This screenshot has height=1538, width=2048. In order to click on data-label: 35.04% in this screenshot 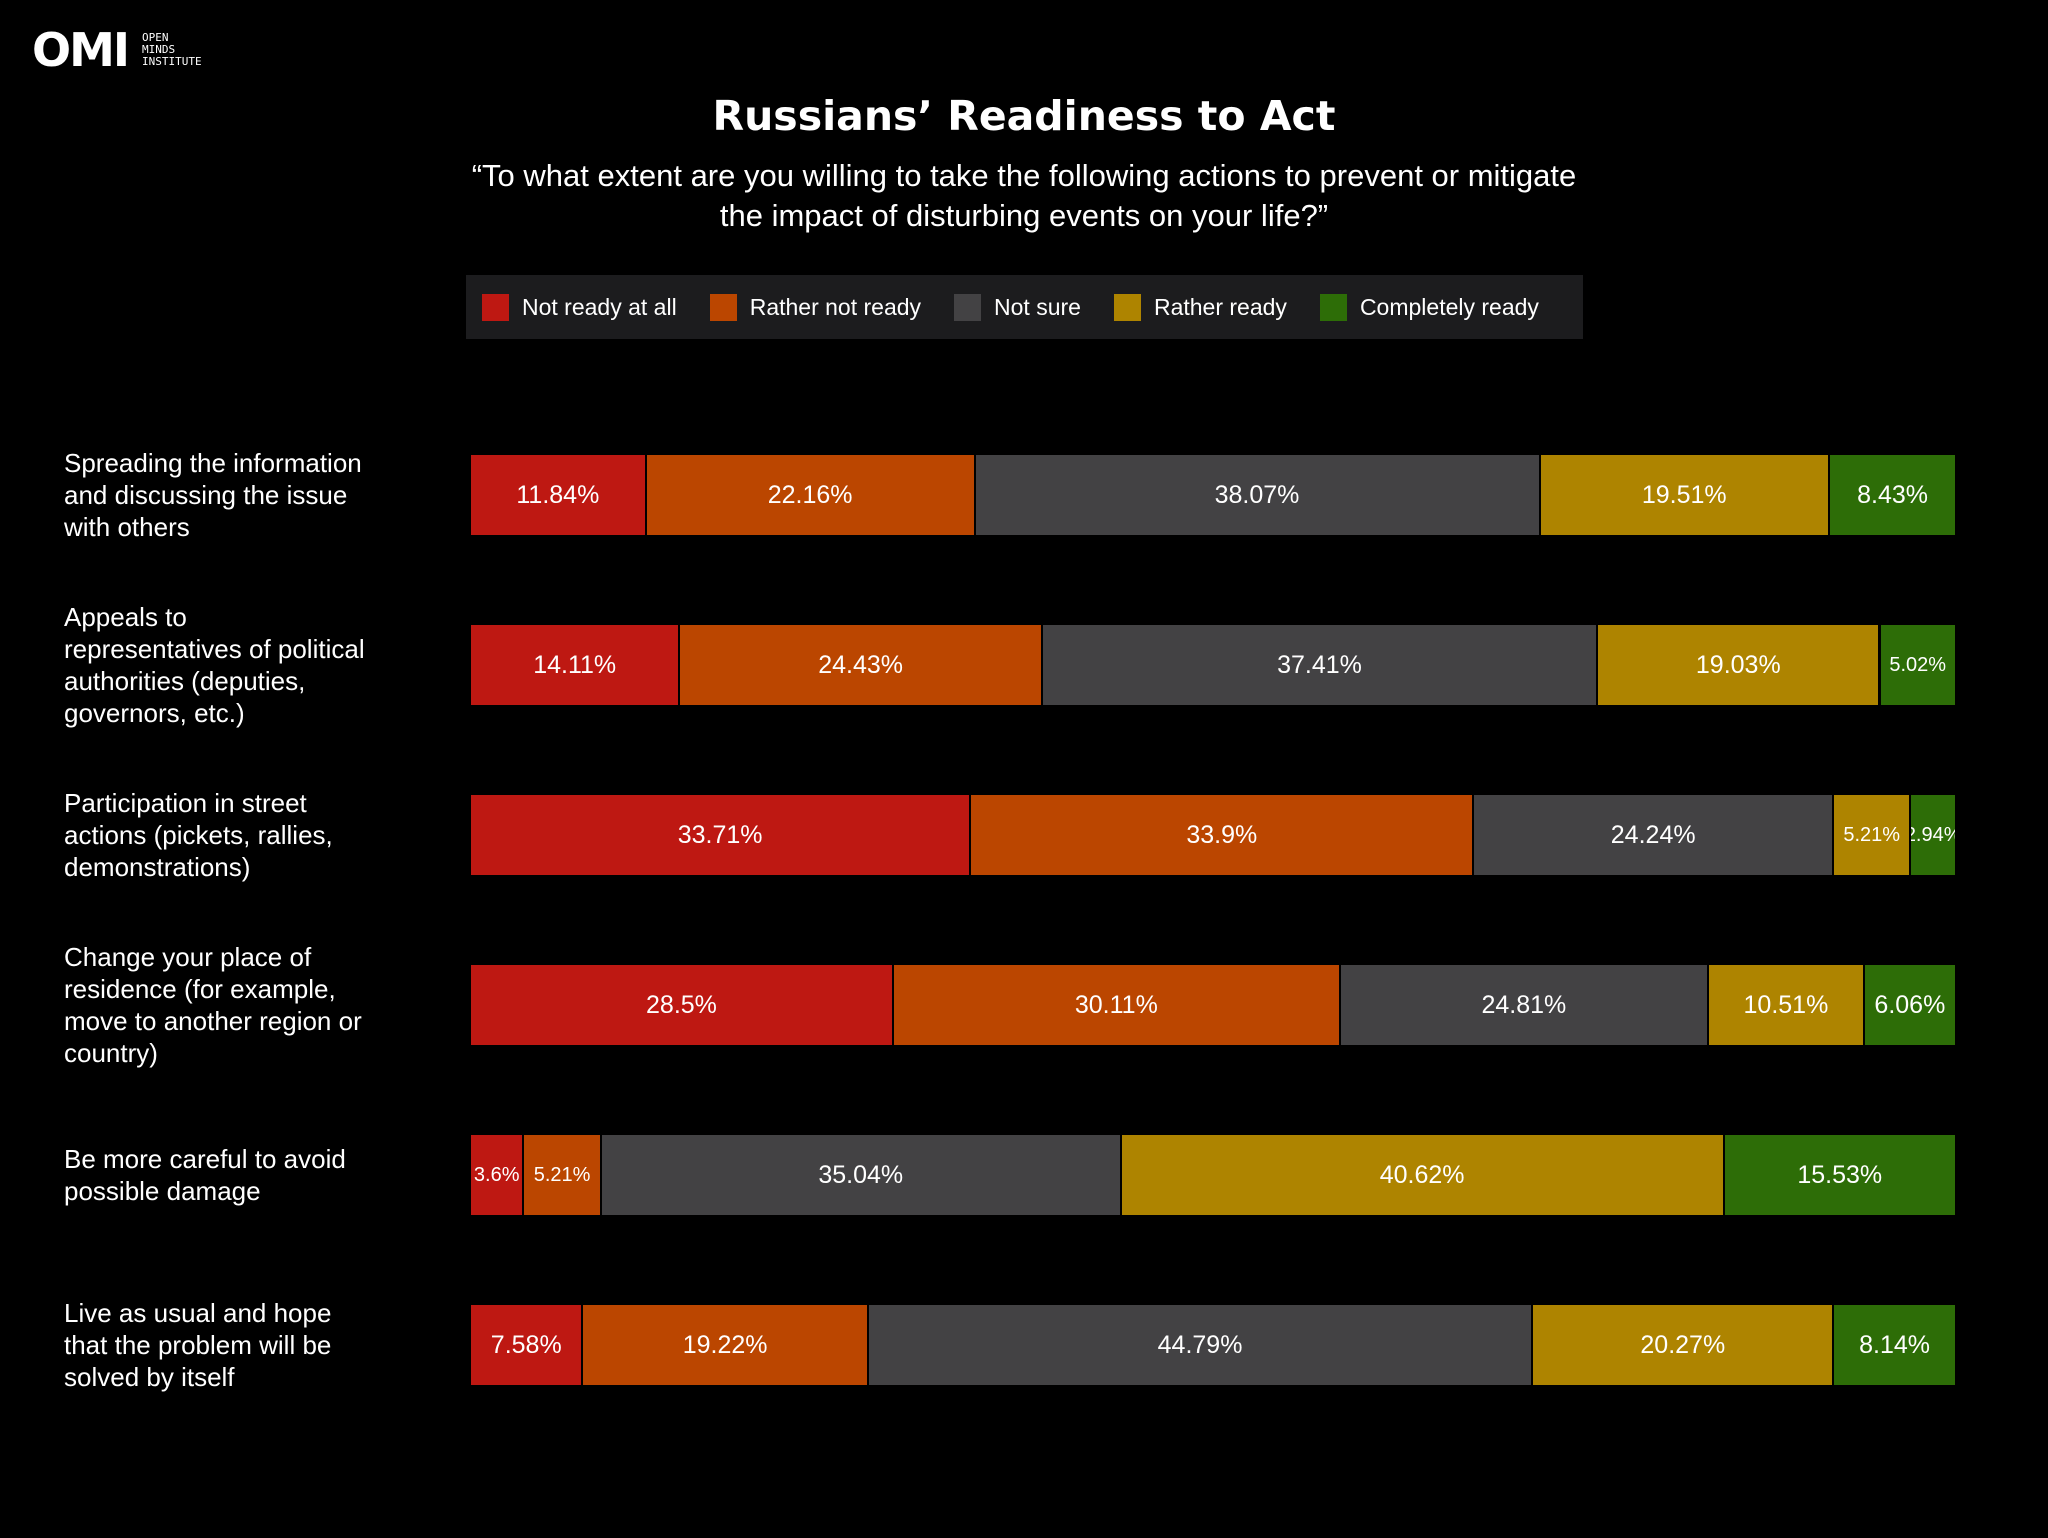, I will do `click(861, 1174)`.